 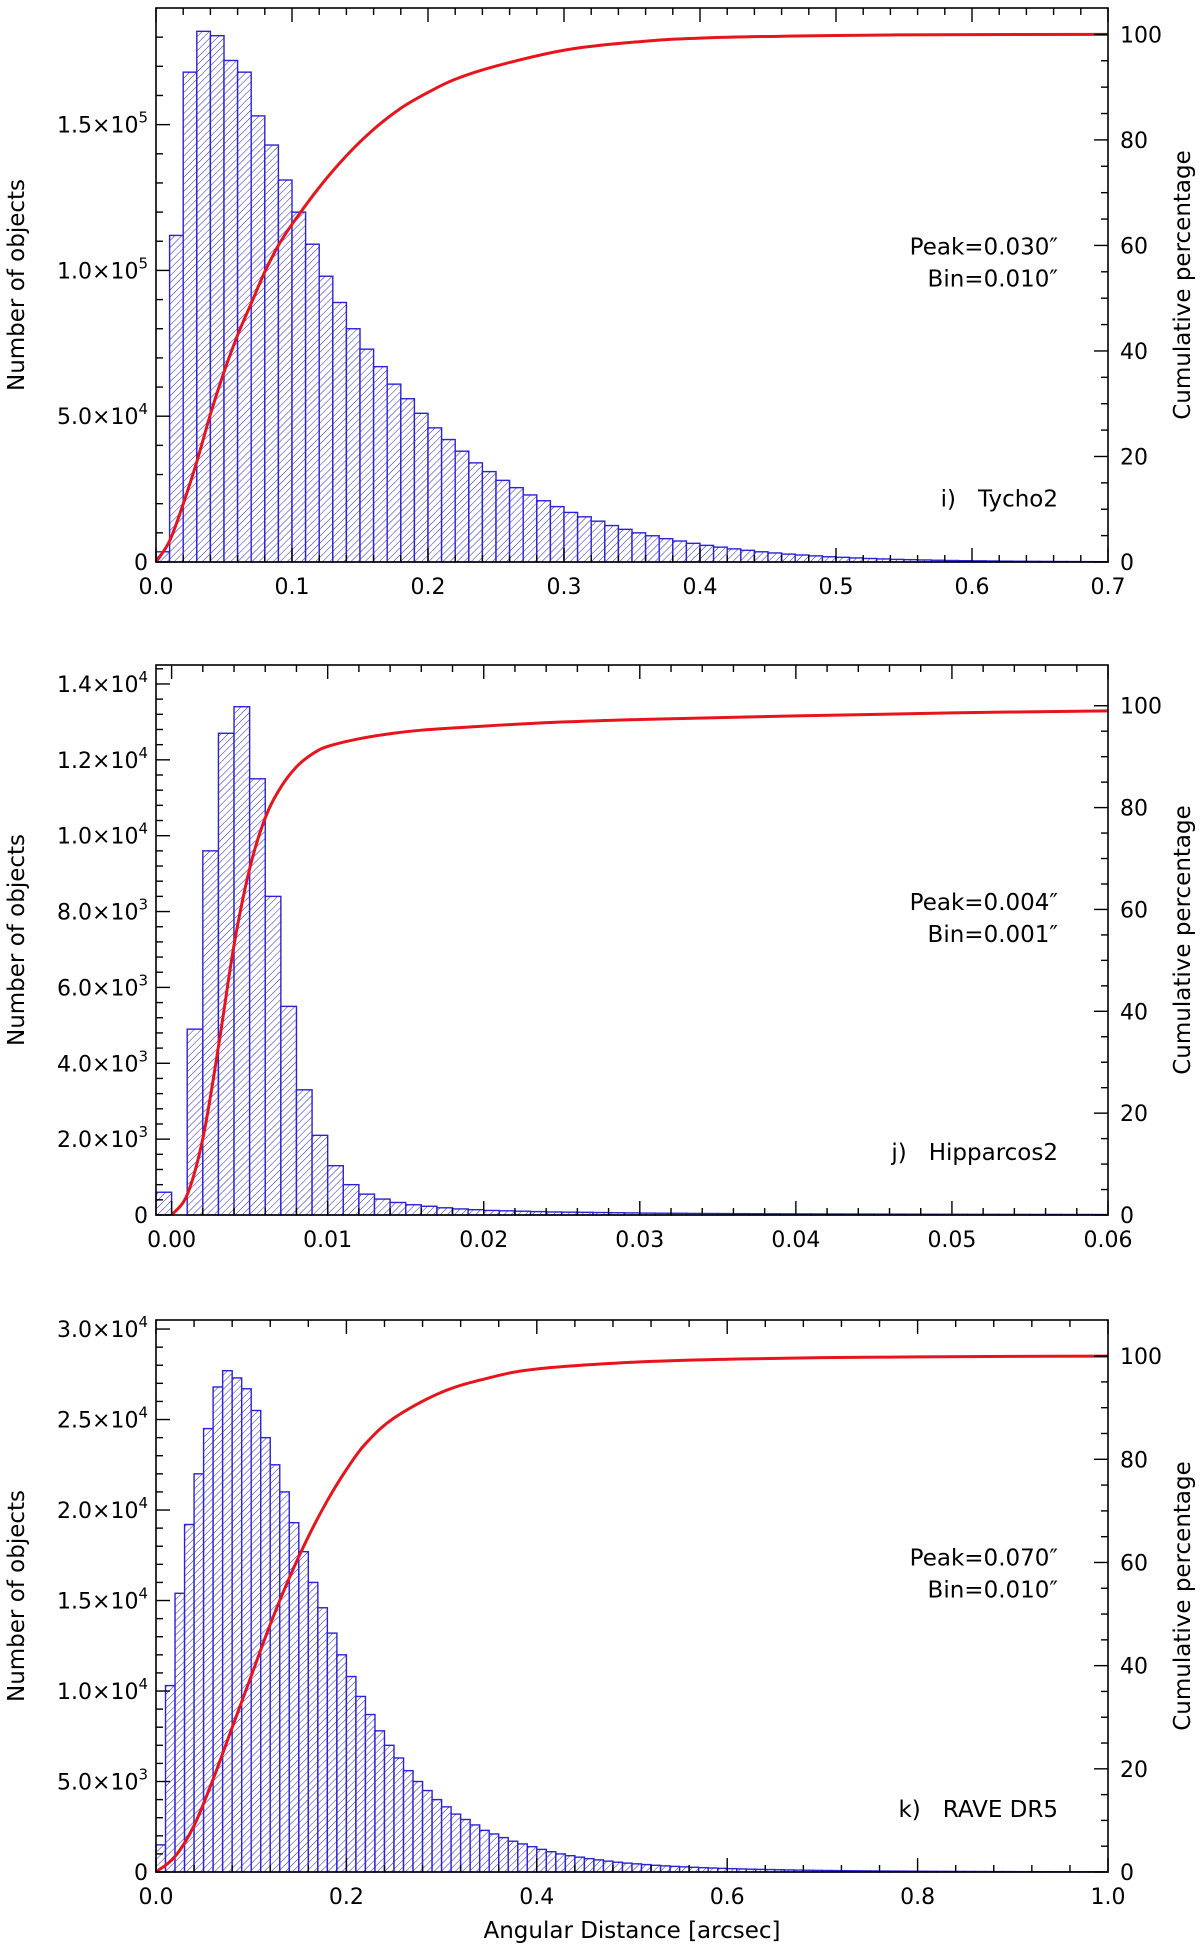 What do you see at coordinates (639, 1240) in the screenshot?
I see `x-tick-label: 0.03` at bounding box center [639, 1240].